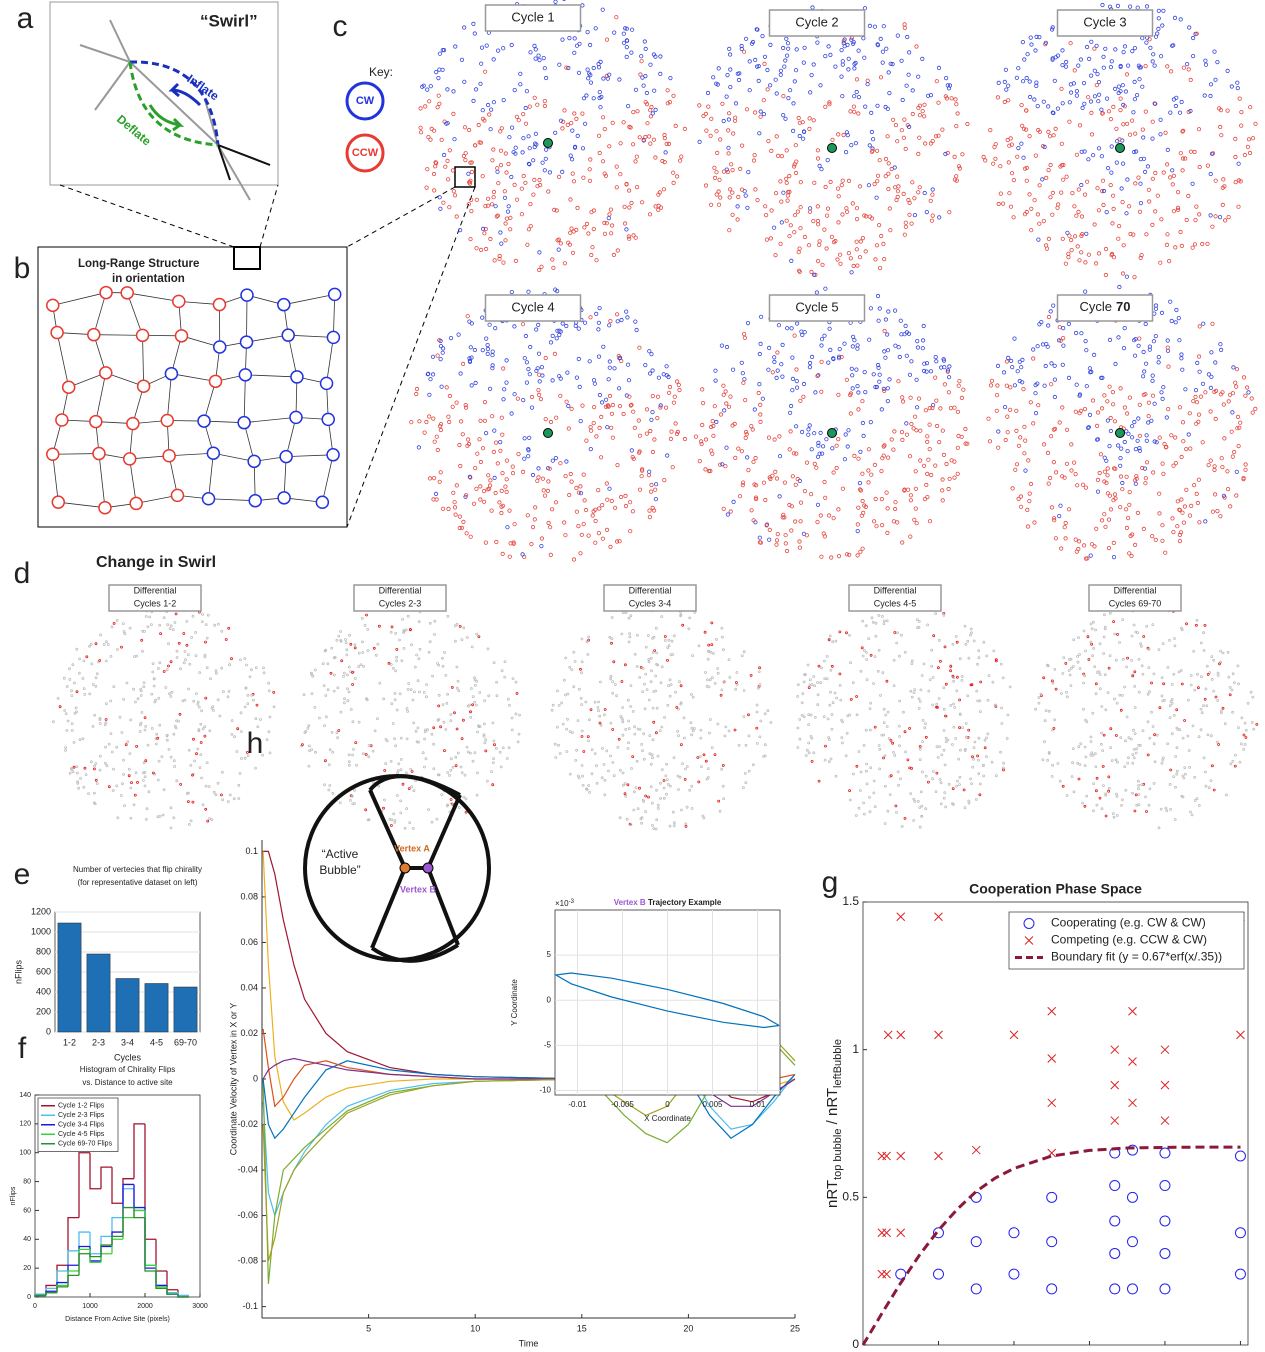 This screenshot has height=1352, width=1265. Describe the element at coordinates (365, 101) in the screenshot. I see `cw-label: CW` at that location.